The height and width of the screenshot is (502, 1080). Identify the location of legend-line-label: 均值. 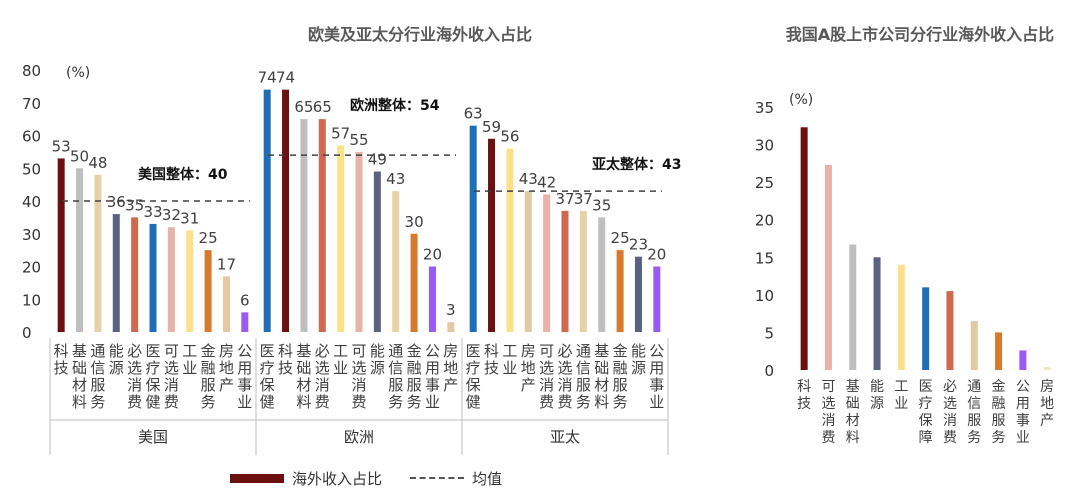
(487, 478).